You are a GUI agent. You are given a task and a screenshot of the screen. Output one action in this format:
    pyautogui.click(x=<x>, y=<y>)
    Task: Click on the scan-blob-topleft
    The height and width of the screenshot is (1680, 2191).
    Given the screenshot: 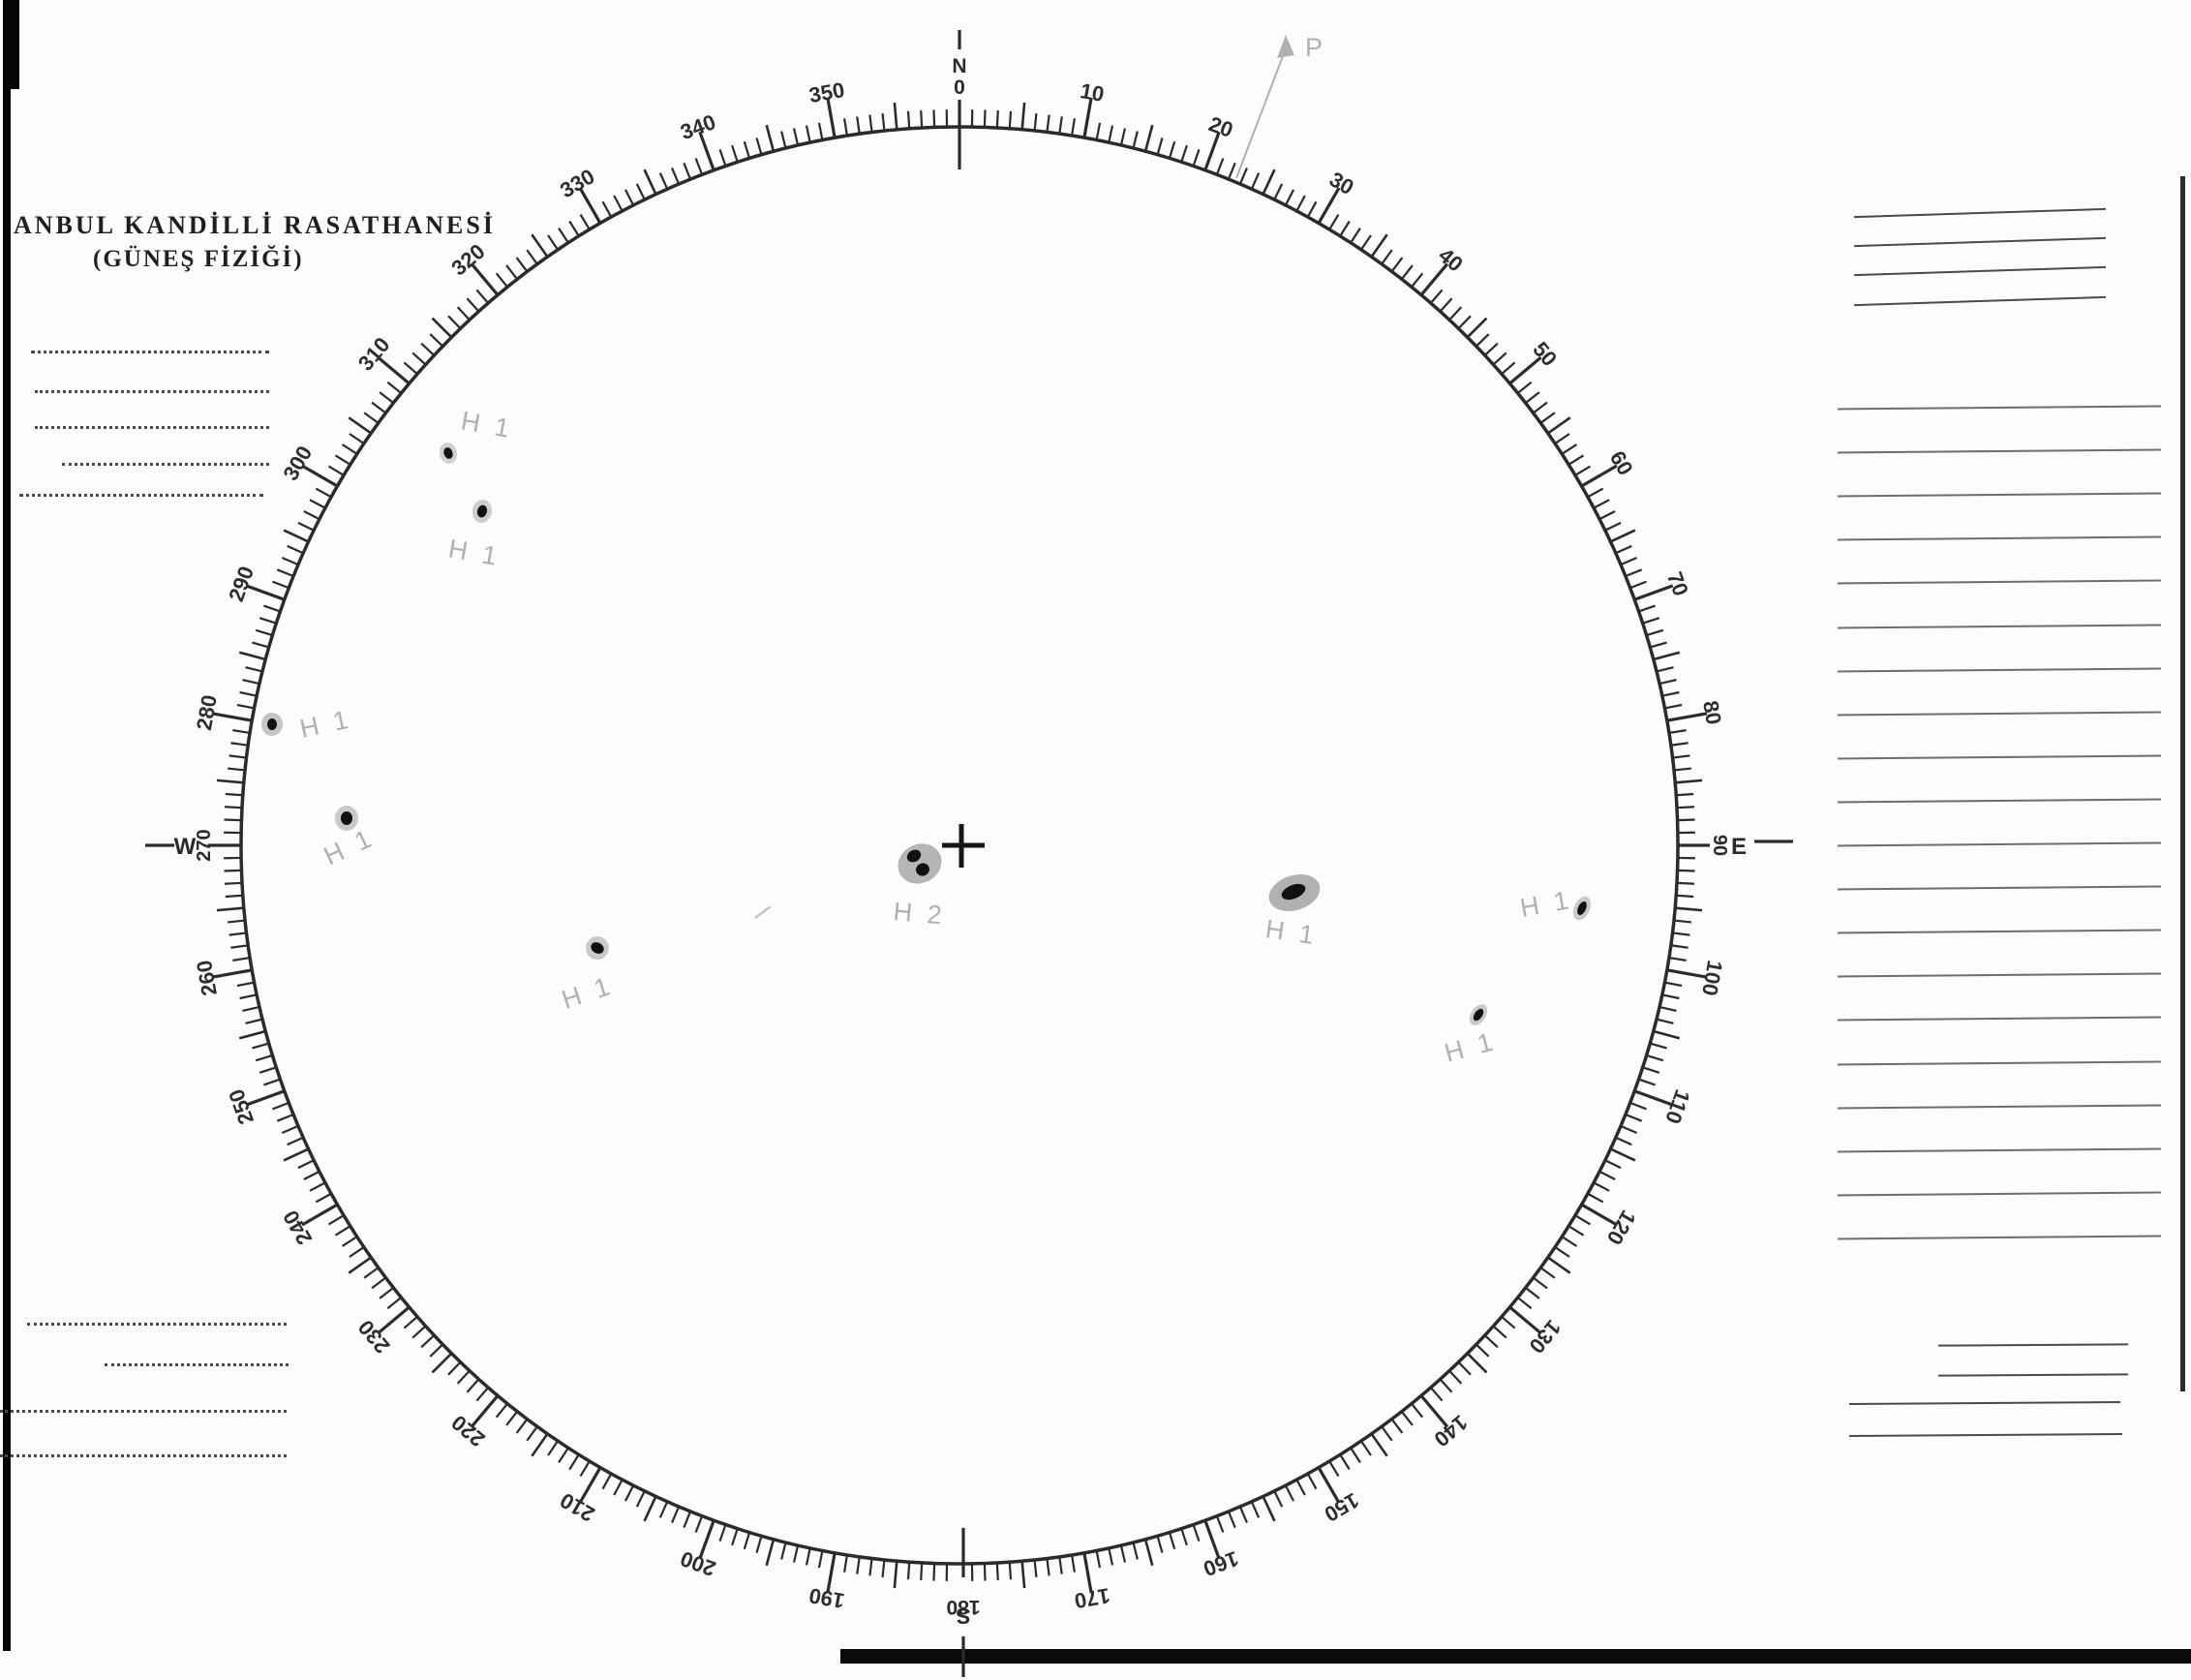 What is the action you would take?
    pyautogui.click(x=11, y=44)
    